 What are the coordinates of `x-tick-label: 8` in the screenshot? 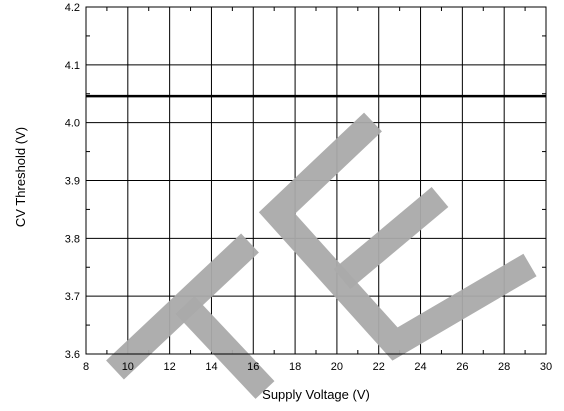 It's located at (86, 367).